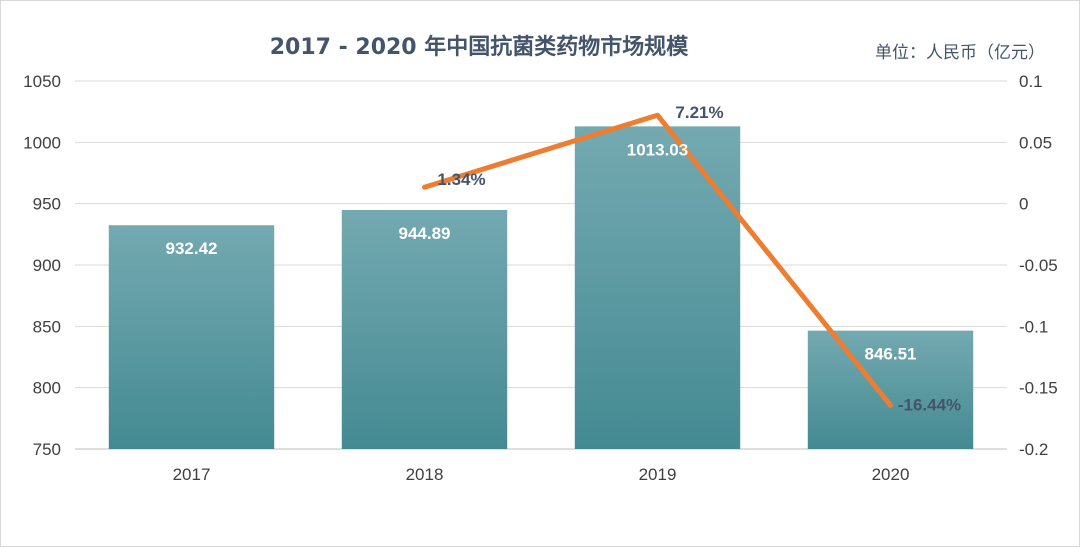 This screenshot has height=547, width=1080. What do you see at coordinates (47, 204) in the screenshot?
I see `left-axis-tick-label: 950` at bounding box center [47, 204].